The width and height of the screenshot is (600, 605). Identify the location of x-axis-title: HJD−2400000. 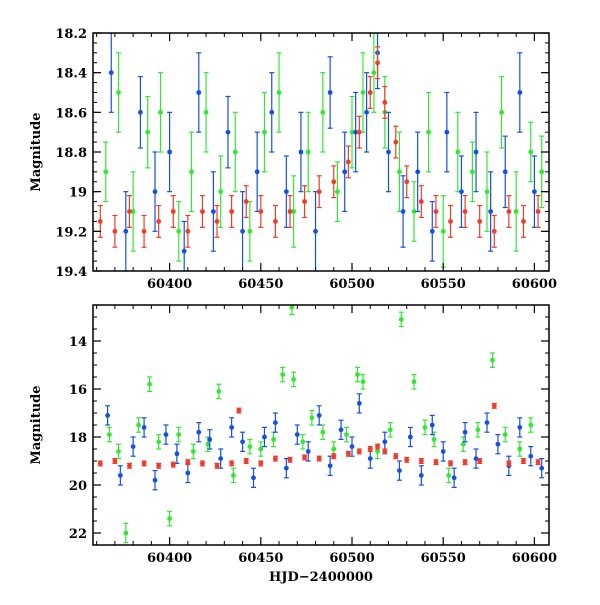
(321, 577).